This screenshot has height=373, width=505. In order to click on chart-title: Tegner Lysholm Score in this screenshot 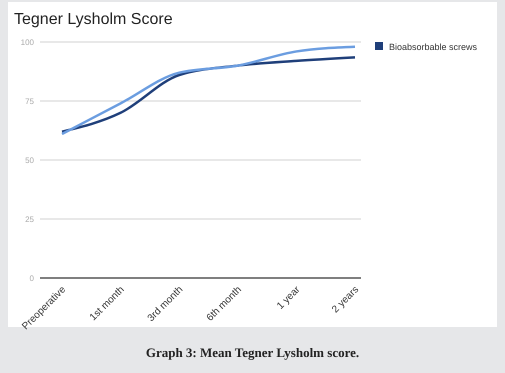, I will do `click(93, 19)`.